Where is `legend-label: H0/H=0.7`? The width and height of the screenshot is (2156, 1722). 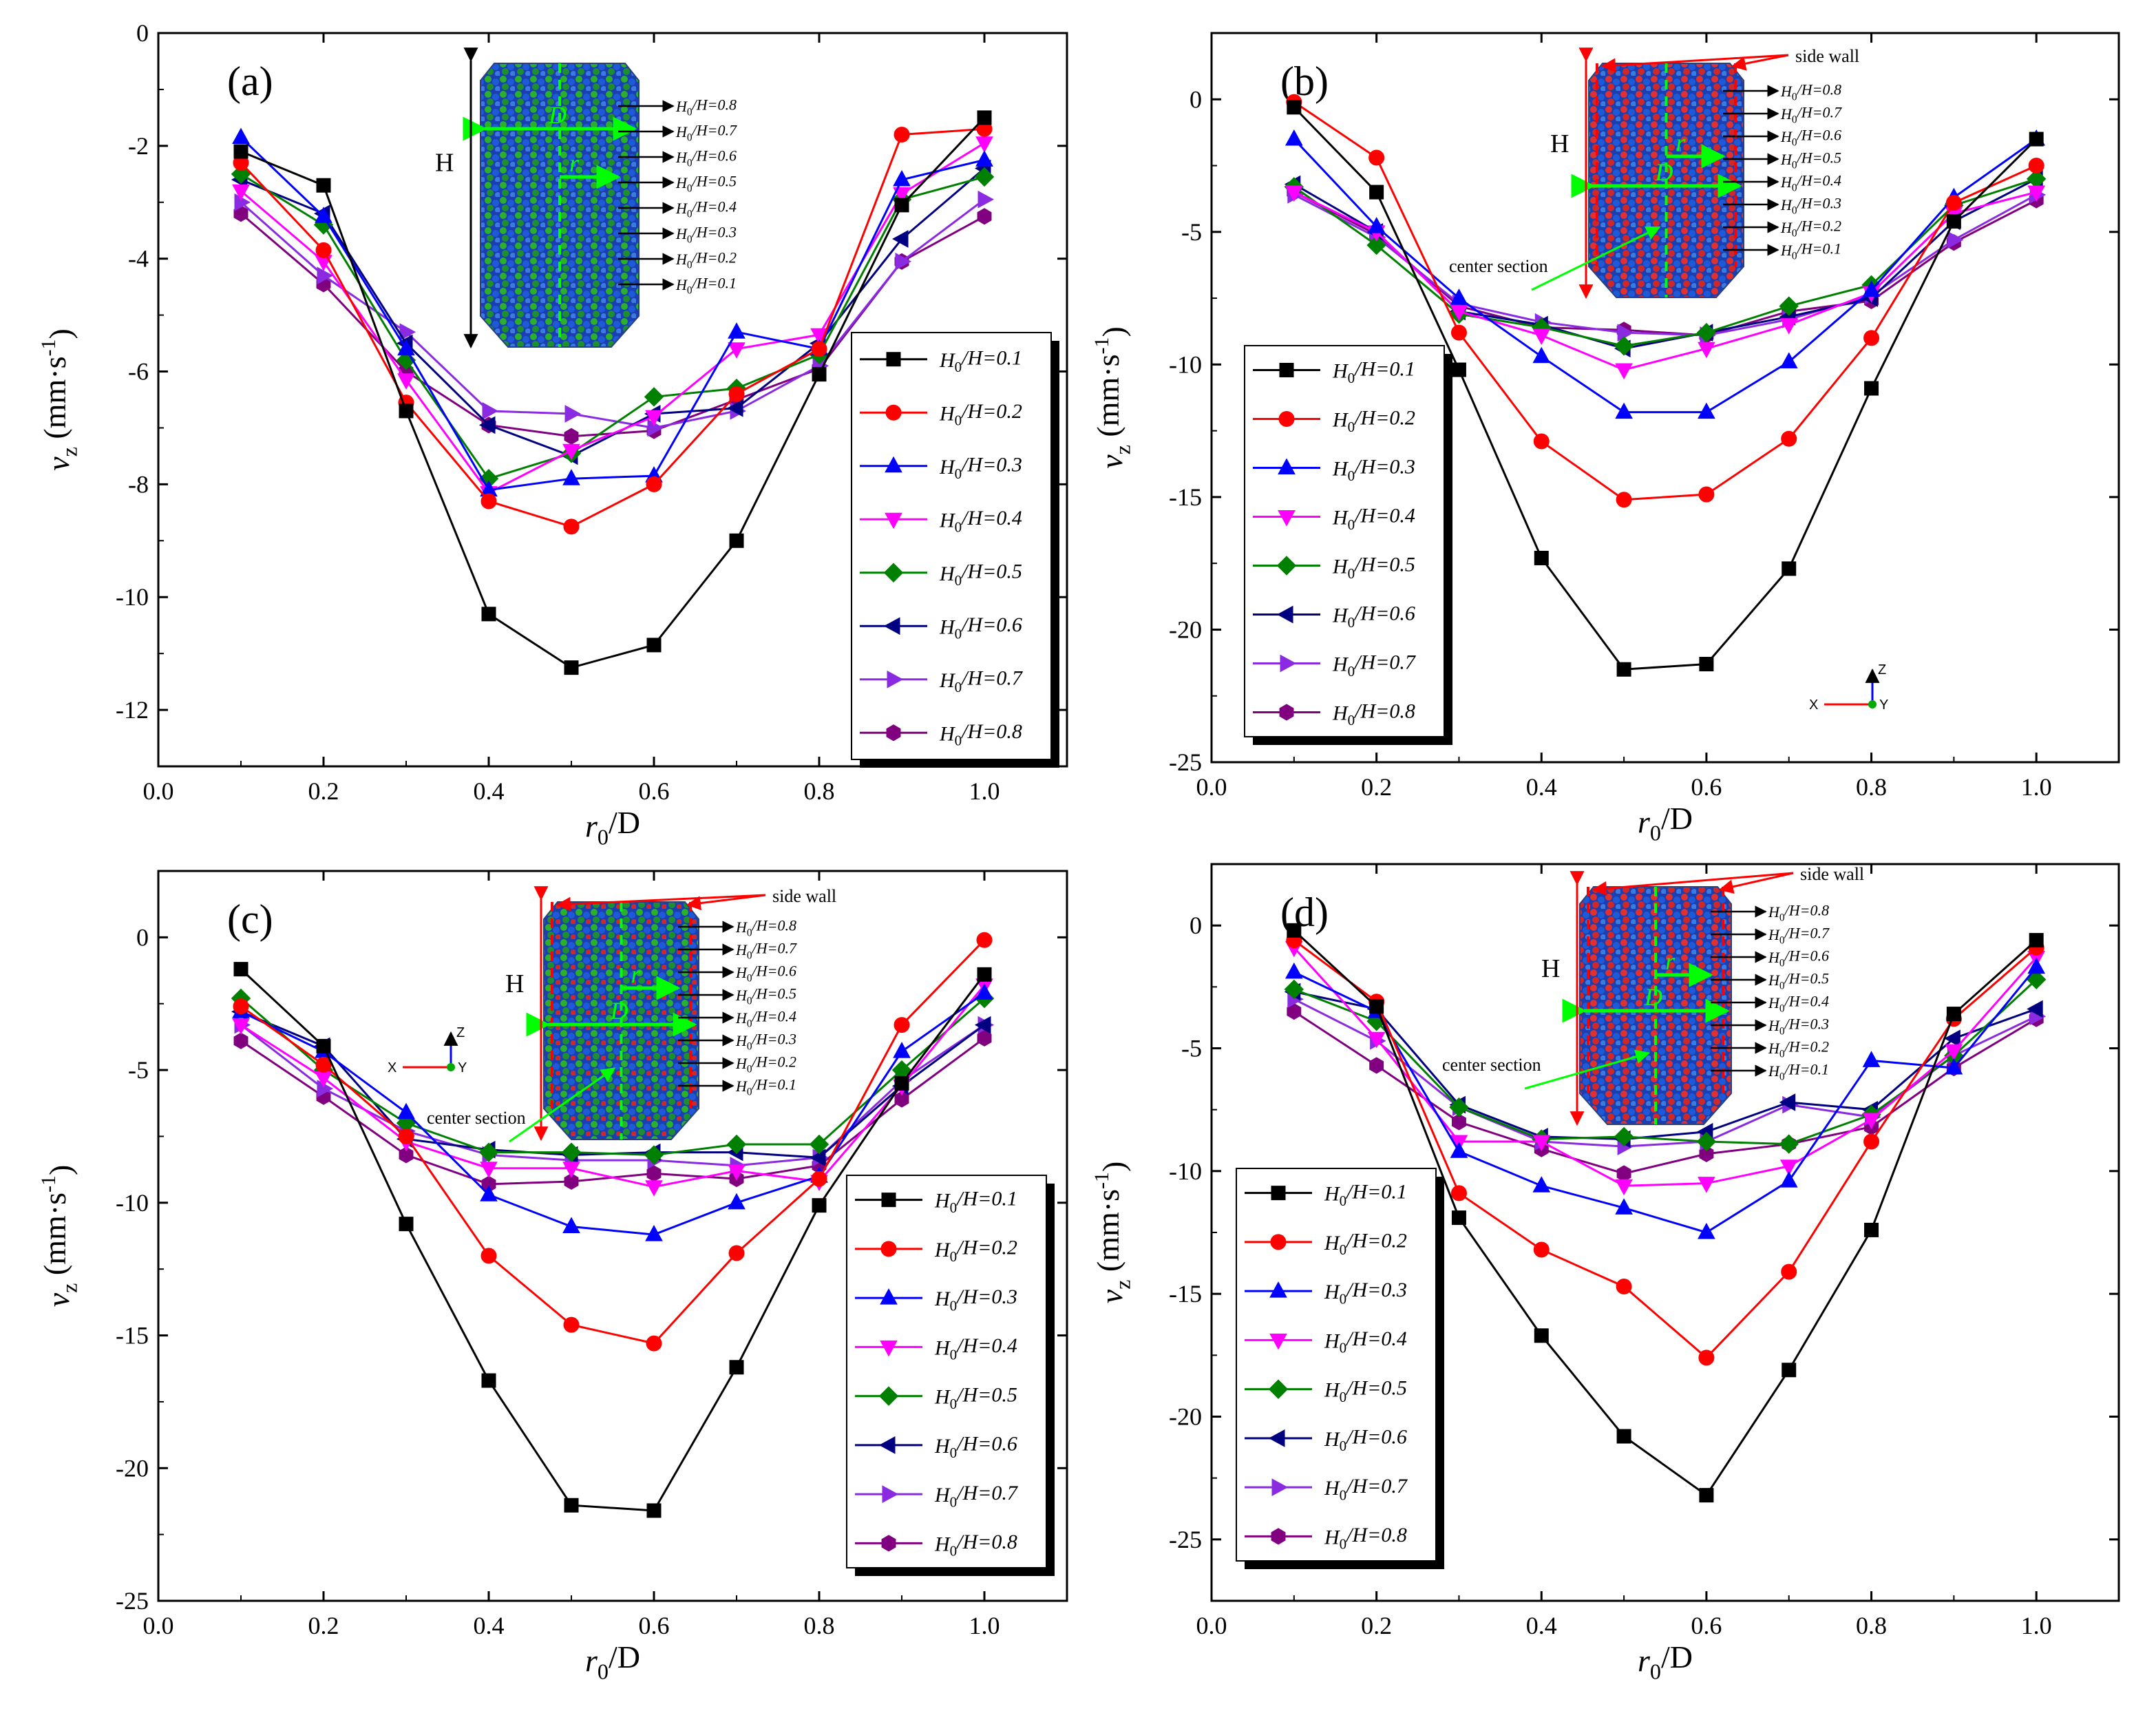 legend-label: H0/H=0.7 is located at coordinates (1374, 665).